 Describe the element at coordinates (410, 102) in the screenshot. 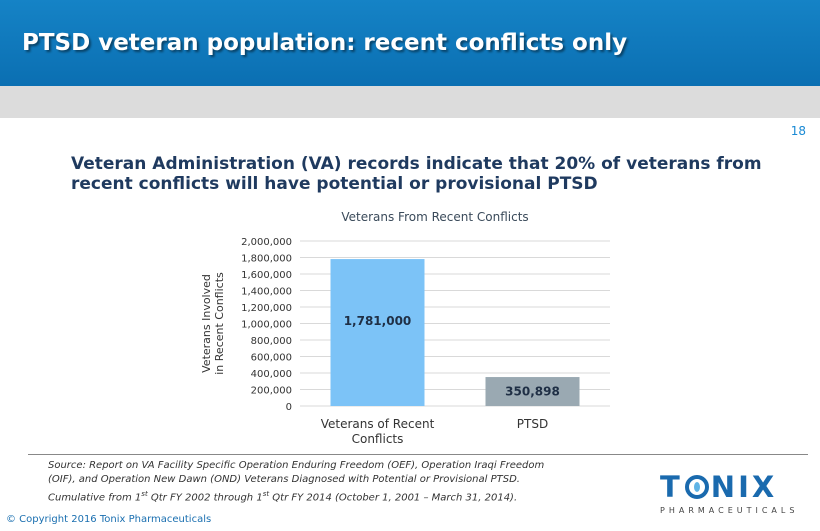

I see `header-band` at that location.